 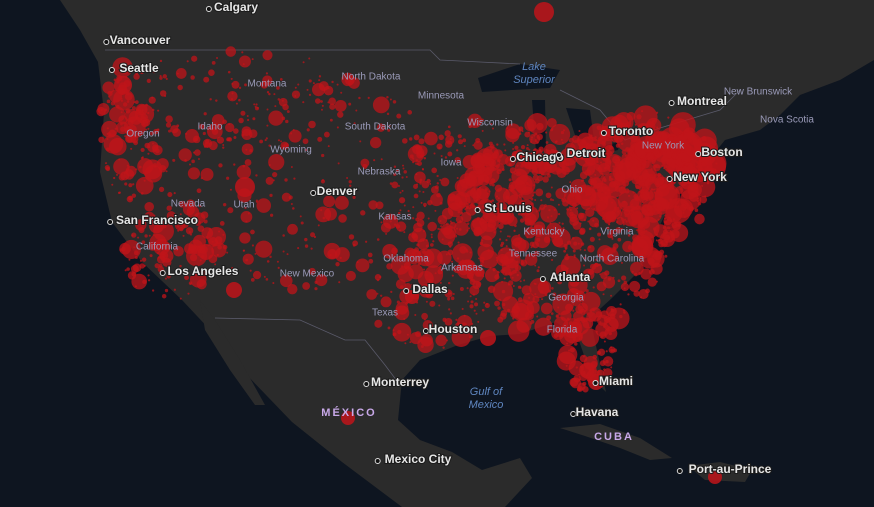 What do you see at coordinates (385, 313) in the screenshot?
I see `region-label: Texas` at bounding box center [385, 313].